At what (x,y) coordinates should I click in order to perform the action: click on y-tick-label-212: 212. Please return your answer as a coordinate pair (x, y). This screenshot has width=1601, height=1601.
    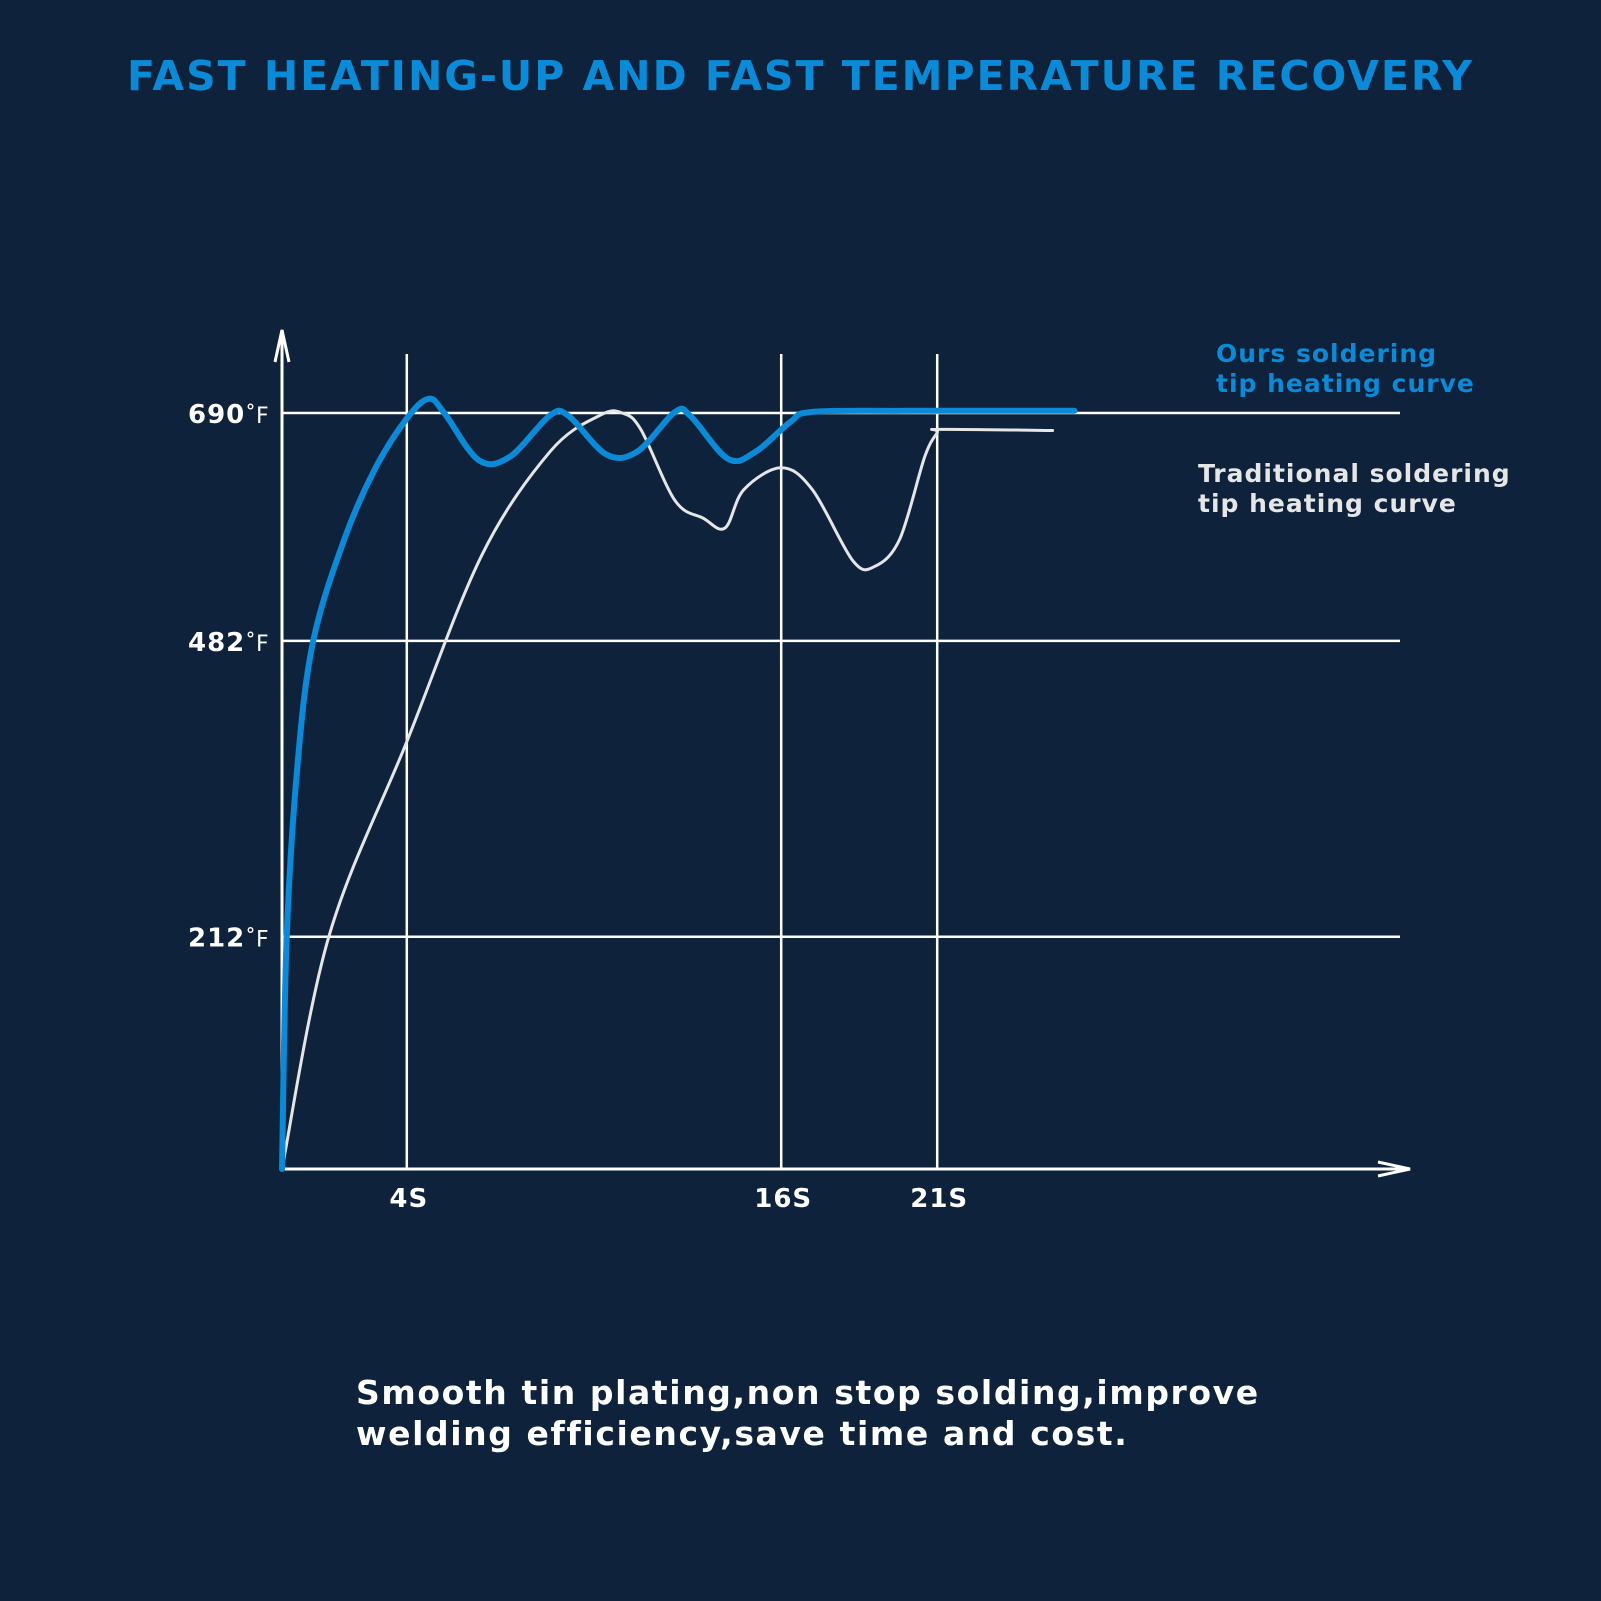
    Looking at the image, I should click on (216, 939).